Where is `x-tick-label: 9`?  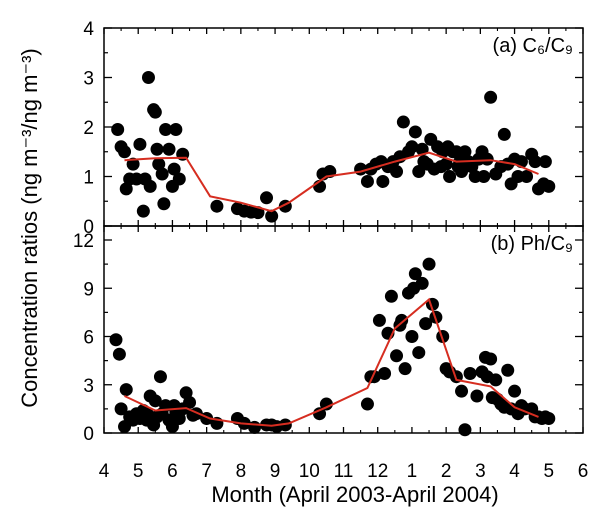 x-tick-label: 9 is located at coordinates (275, 471).